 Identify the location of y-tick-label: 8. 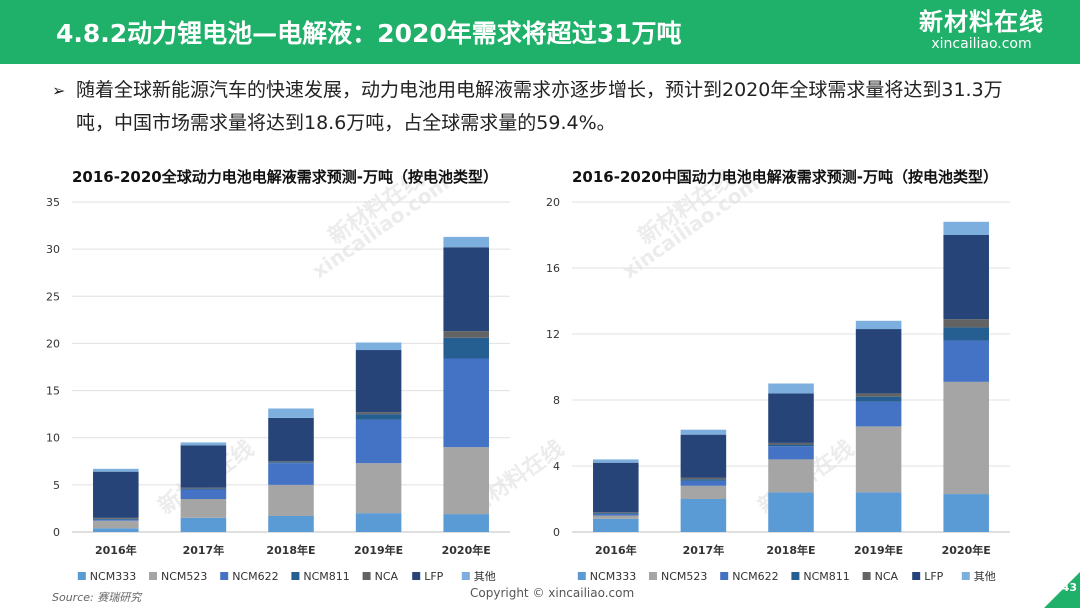
(556, 400).